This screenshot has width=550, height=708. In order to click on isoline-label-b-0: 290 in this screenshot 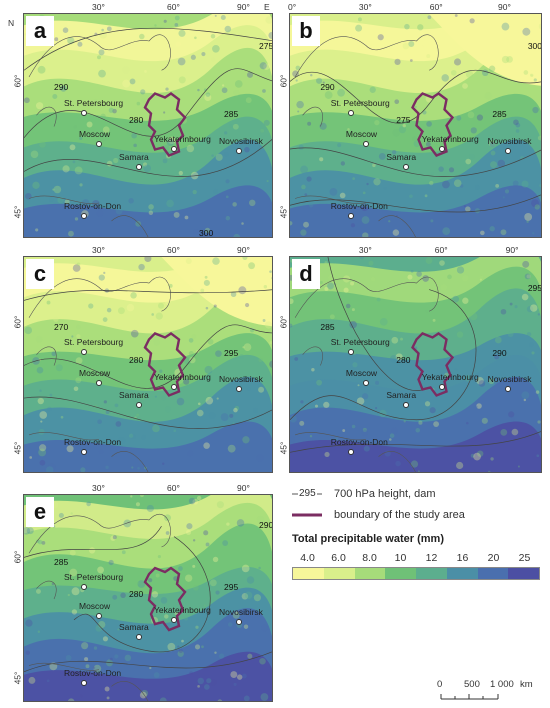, I will do `click(327, 86)`.